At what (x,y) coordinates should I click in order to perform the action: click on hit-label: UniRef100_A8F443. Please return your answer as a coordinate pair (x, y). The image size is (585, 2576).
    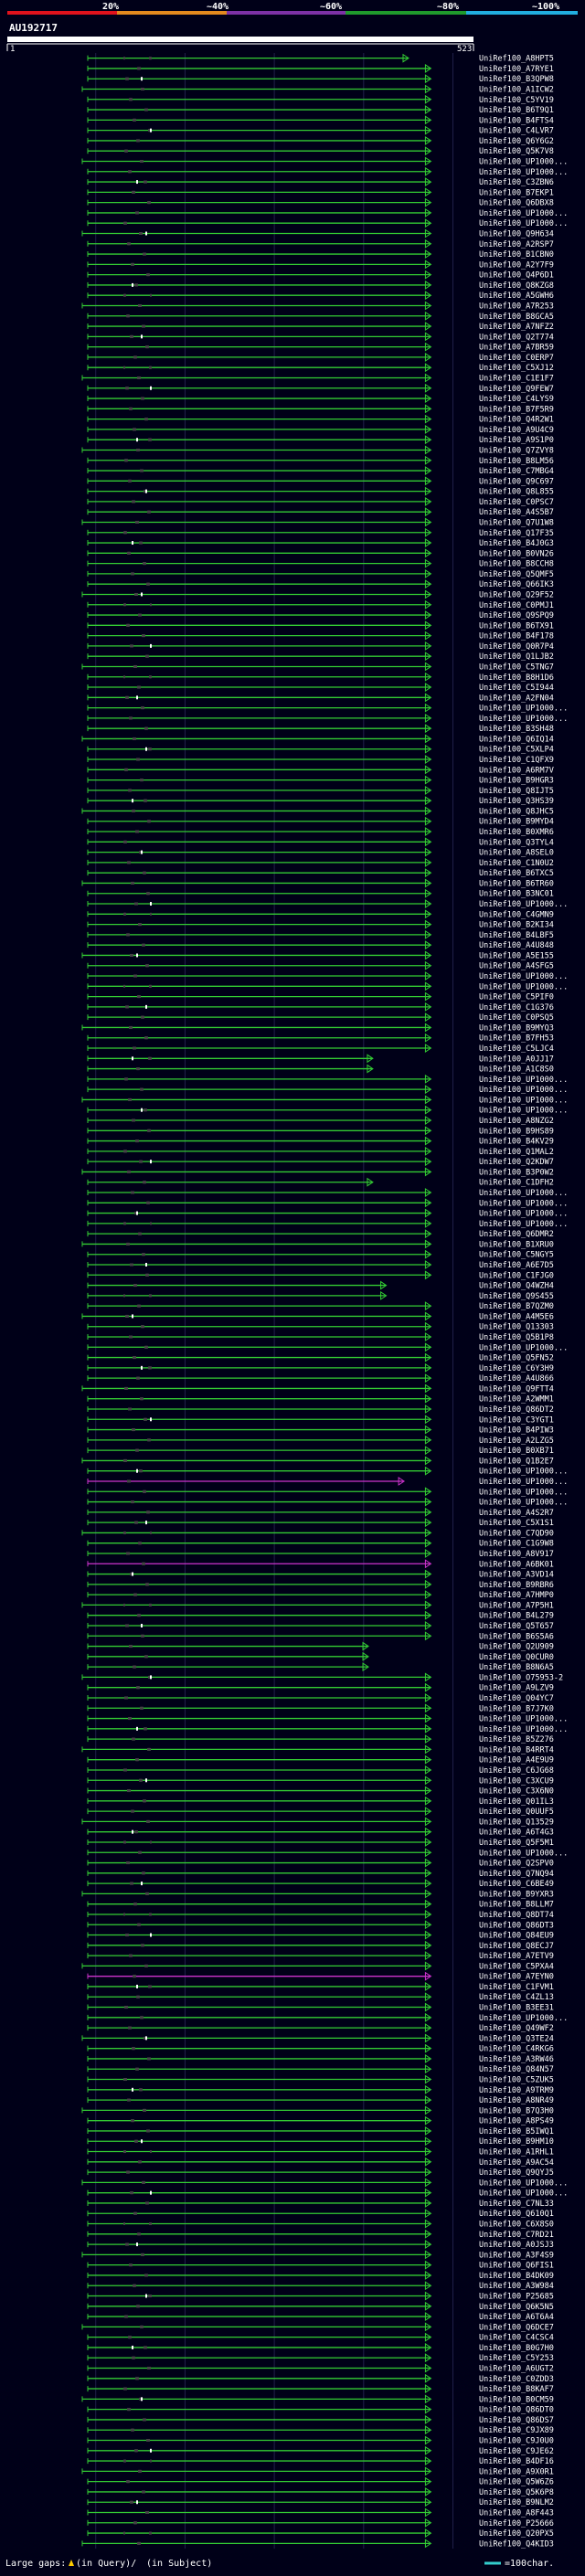
    Looking at the image, I should click on (516, 2513).